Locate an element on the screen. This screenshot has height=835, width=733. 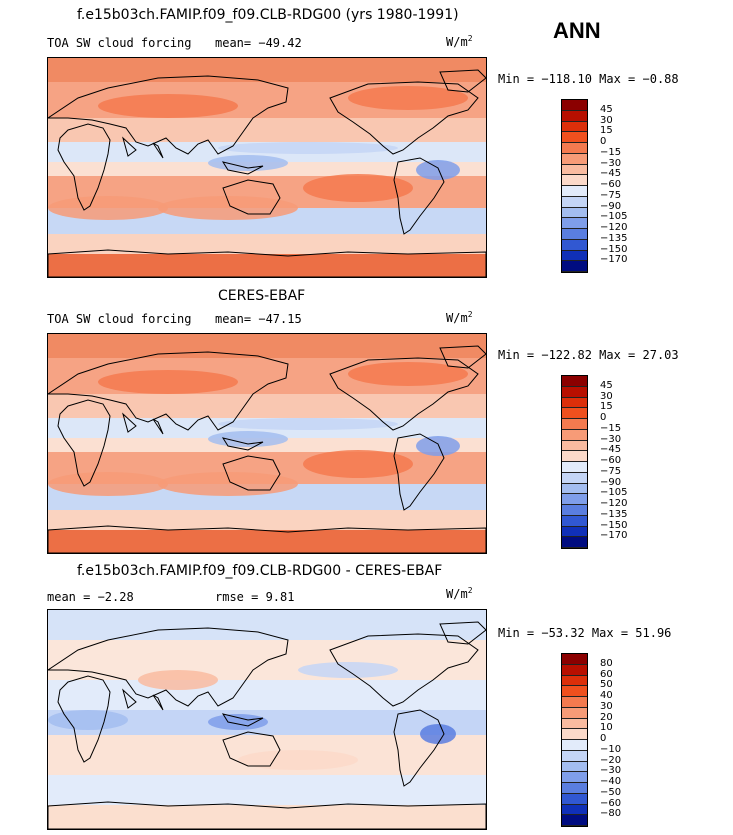
panel1-units: W/m2 is located at coordinates (459, 41).